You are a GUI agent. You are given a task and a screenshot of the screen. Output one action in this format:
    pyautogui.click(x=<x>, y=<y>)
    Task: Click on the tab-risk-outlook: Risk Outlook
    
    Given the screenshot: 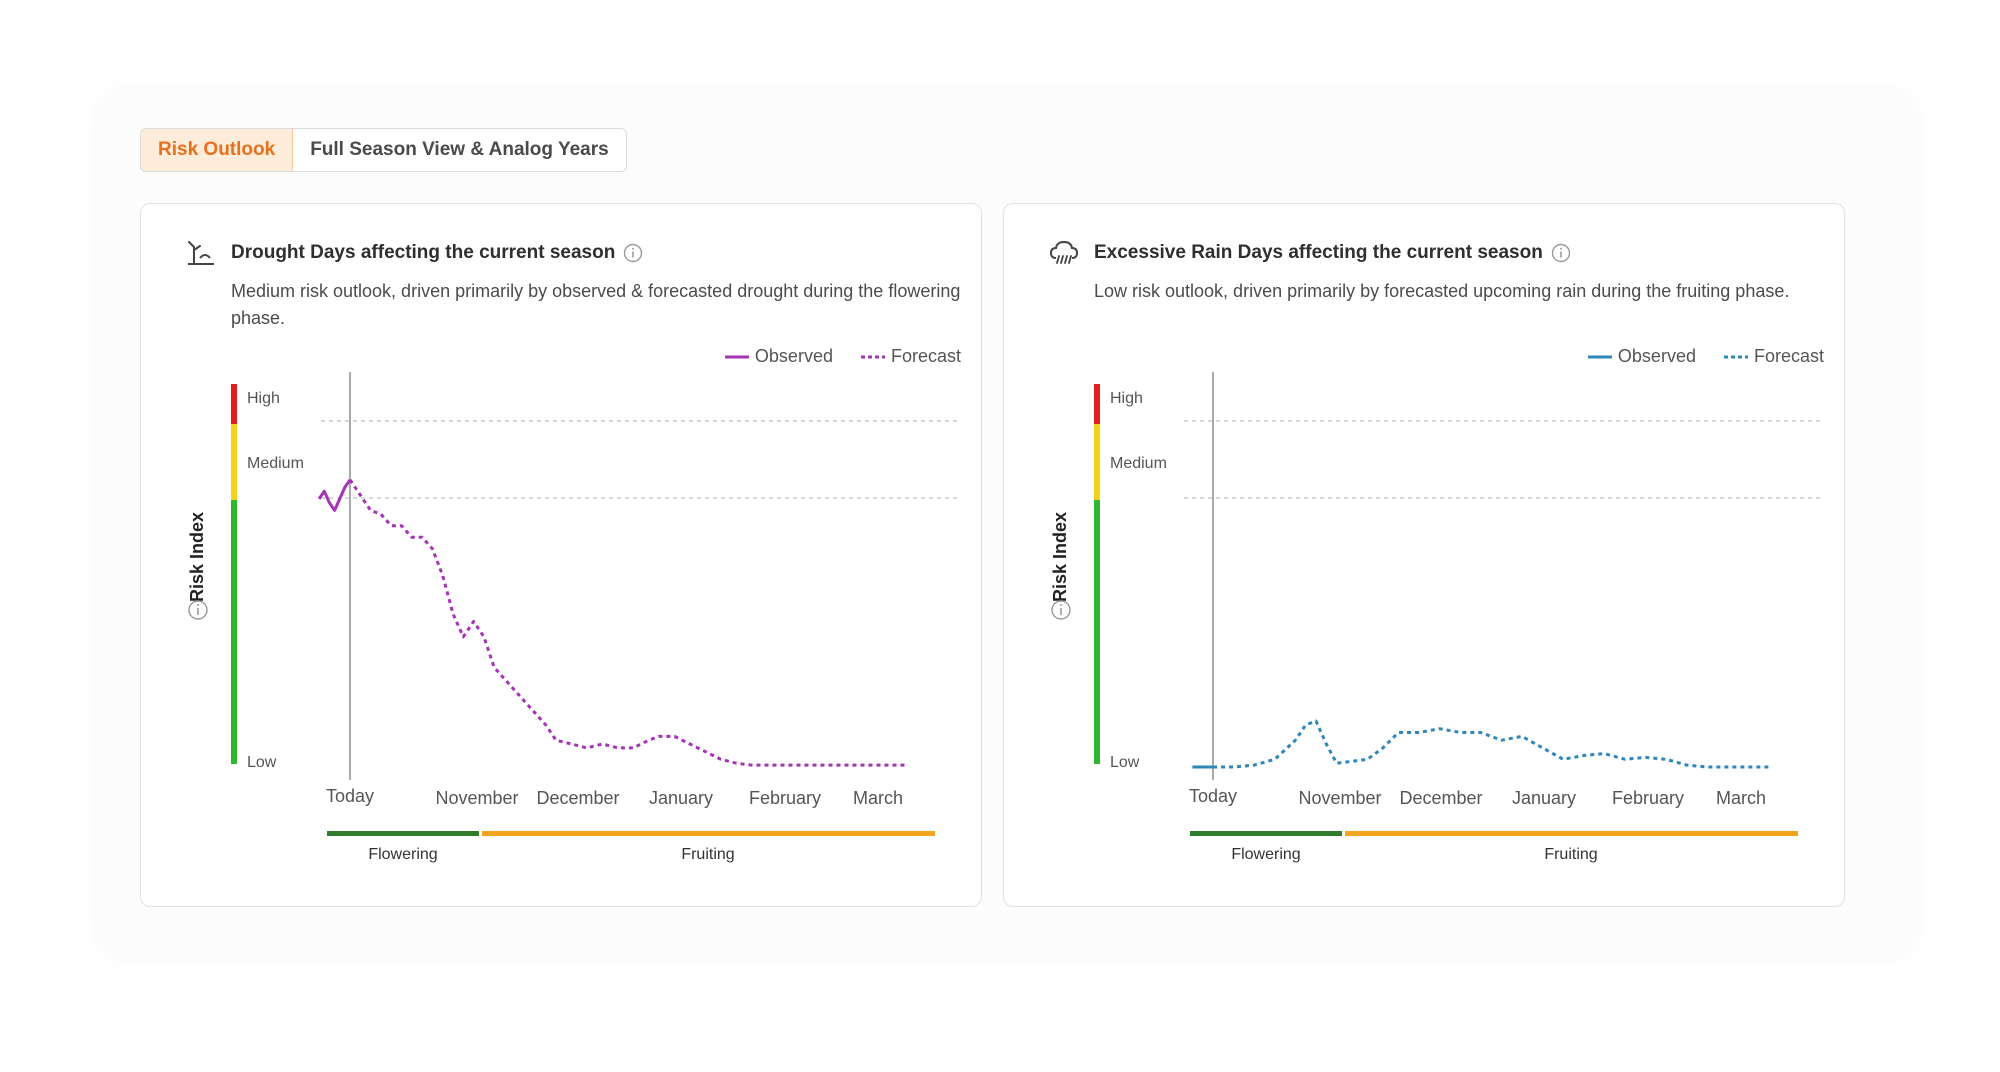 What is the action you would take?
    pyautogui.click(x=217, y=150)
    